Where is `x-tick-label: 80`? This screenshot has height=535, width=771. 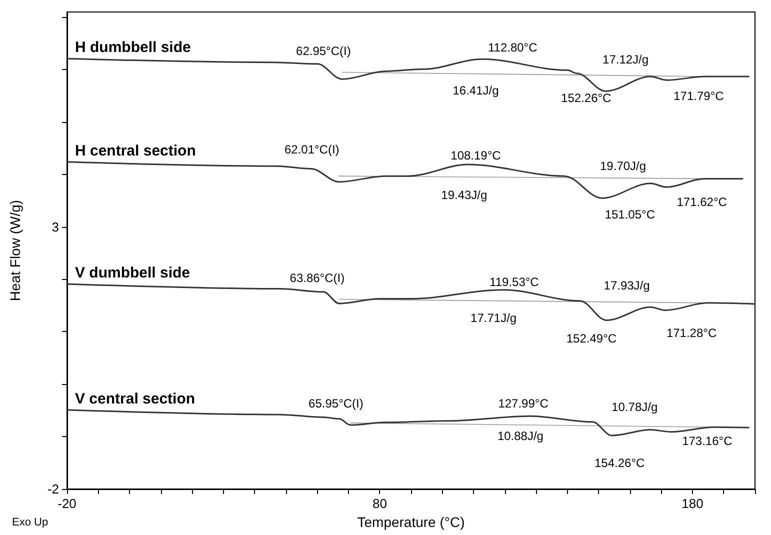
x-tick-label: 80 is located at coordinates (379, 503).